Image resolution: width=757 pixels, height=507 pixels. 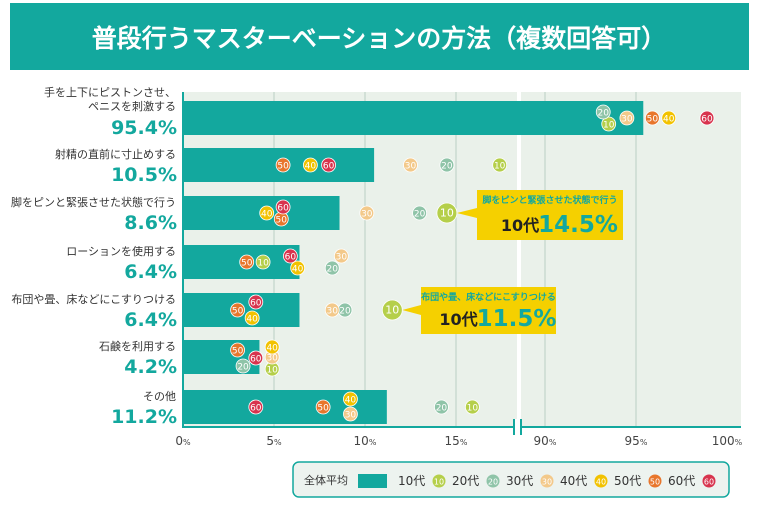 What do you see at coordinates (144, 417) in the screenshot?
I see `overall-pct-label: 11.2%` at bounding box center [144, 417].